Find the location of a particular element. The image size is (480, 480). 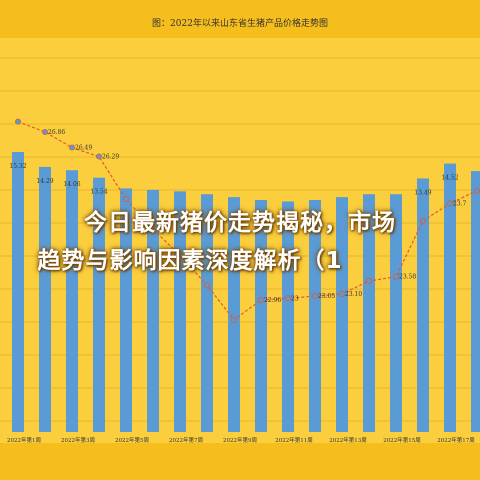

x-tick-label: 2022年第9周 is located at coordinates (240, 440).